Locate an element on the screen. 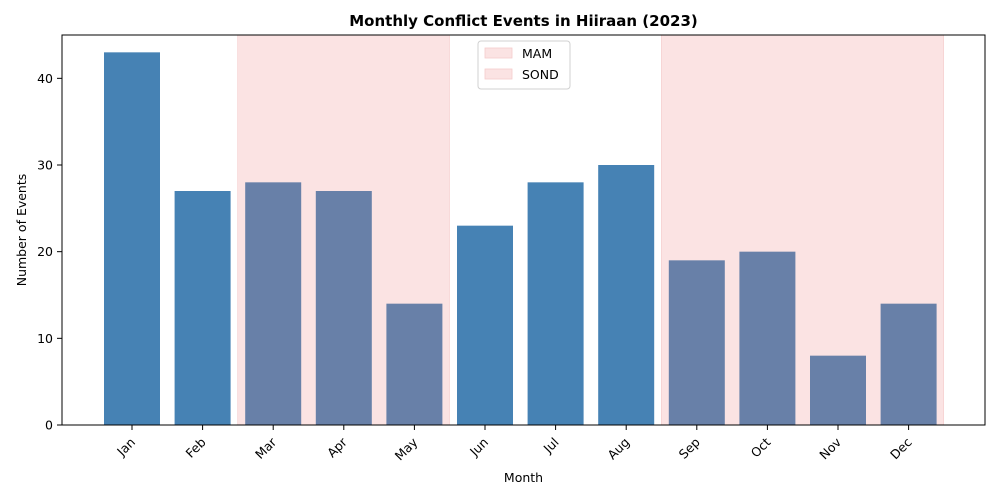  bar-jun is located at coordinates (485, 325).